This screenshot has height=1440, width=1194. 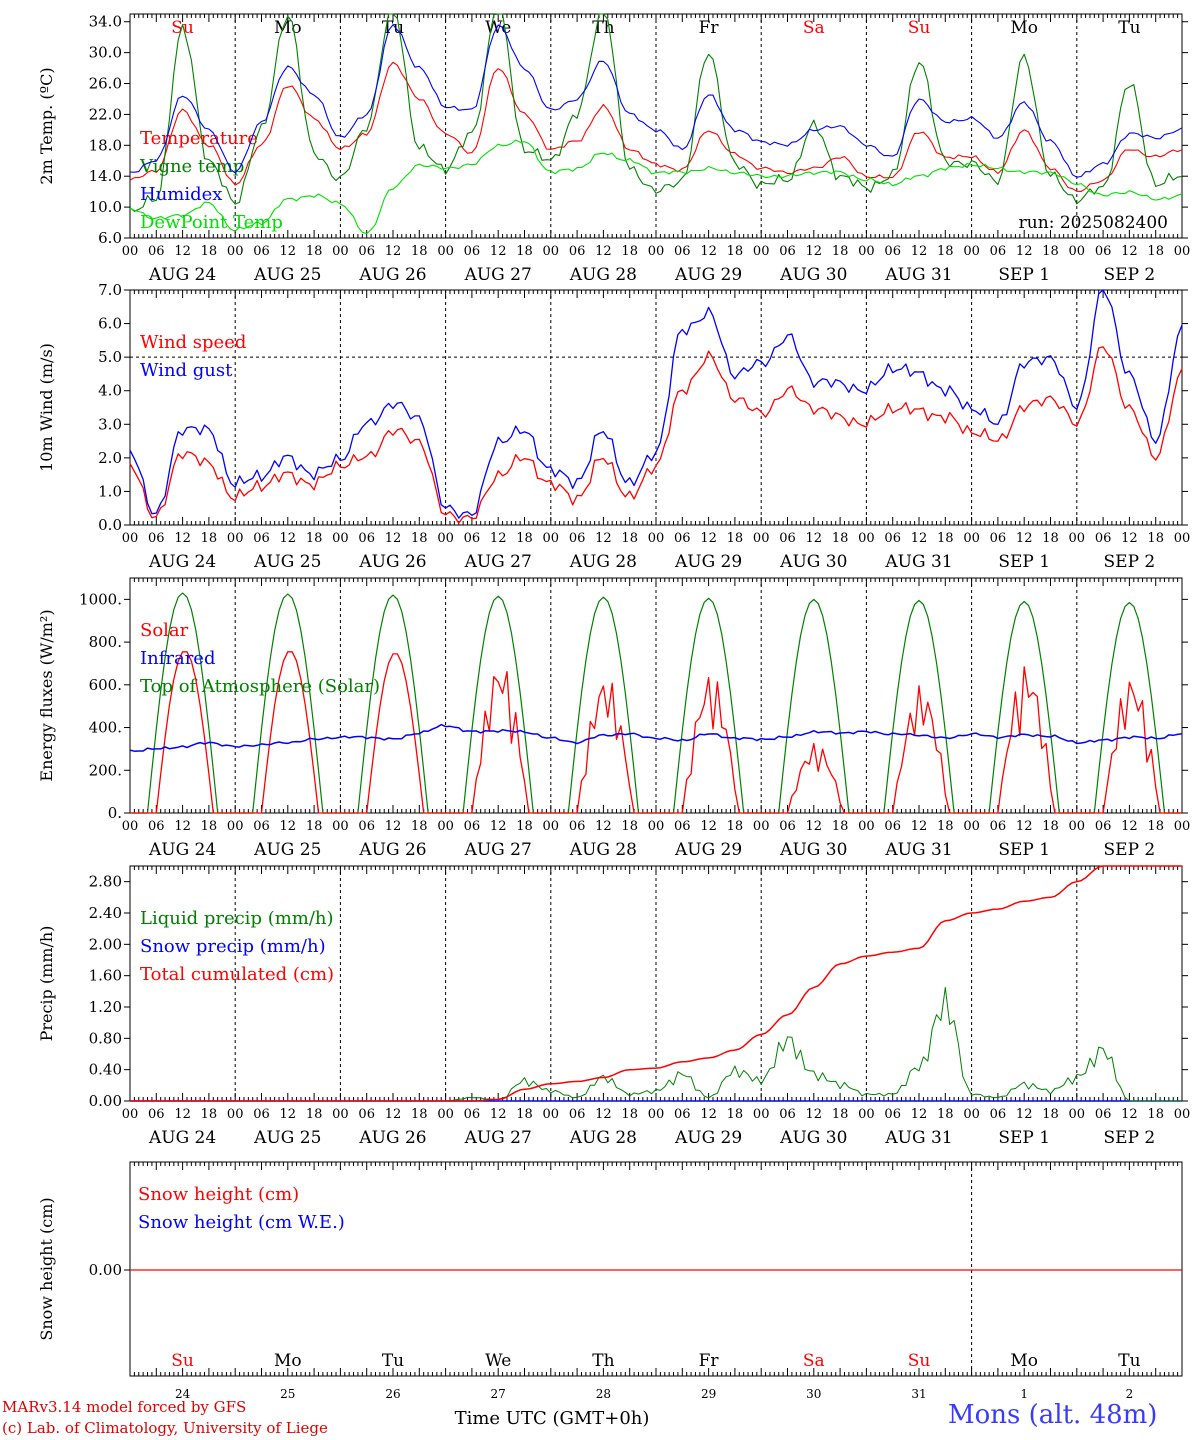 I want to click on date-label: AUG 28, so click(x=603, y=850).